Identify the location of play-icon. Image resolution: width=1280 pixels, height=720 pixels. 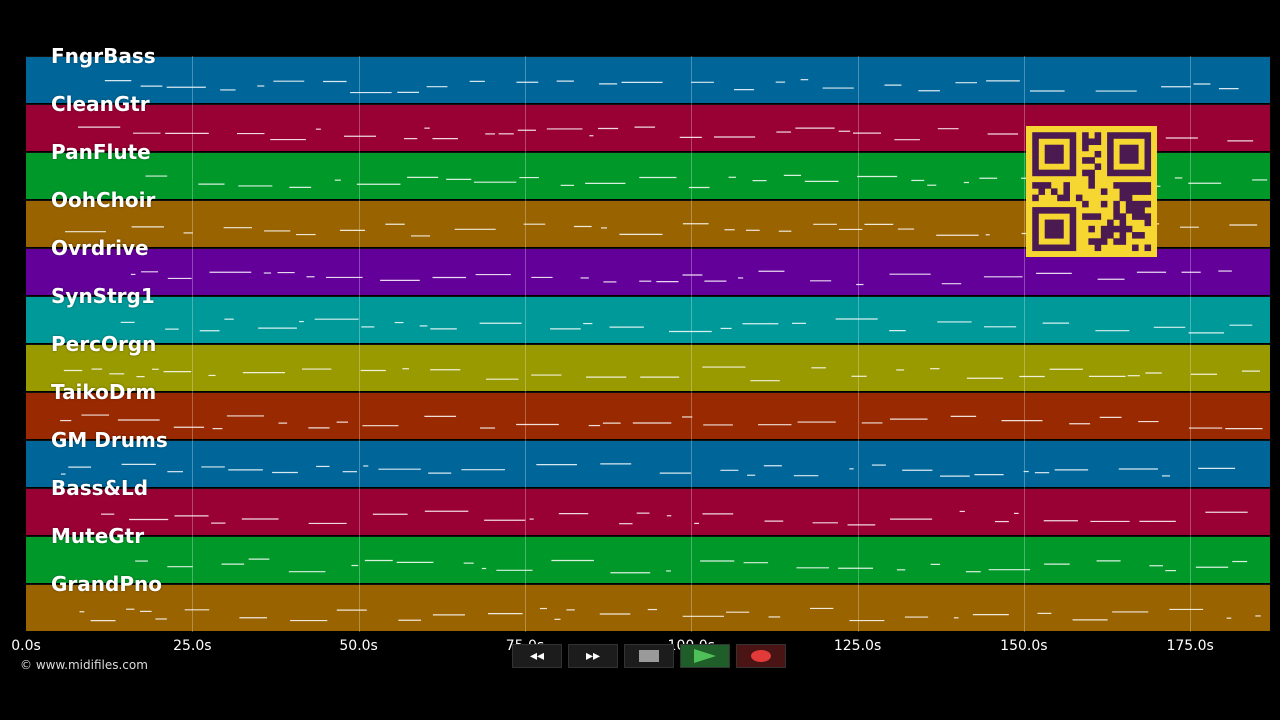
(705, 656).